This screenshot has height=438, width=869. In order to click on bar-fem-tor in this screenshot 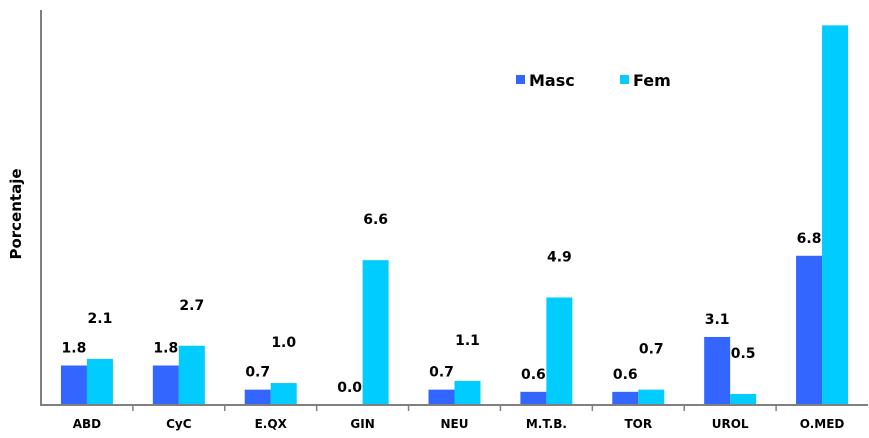, I will do `click(651, 397)`.